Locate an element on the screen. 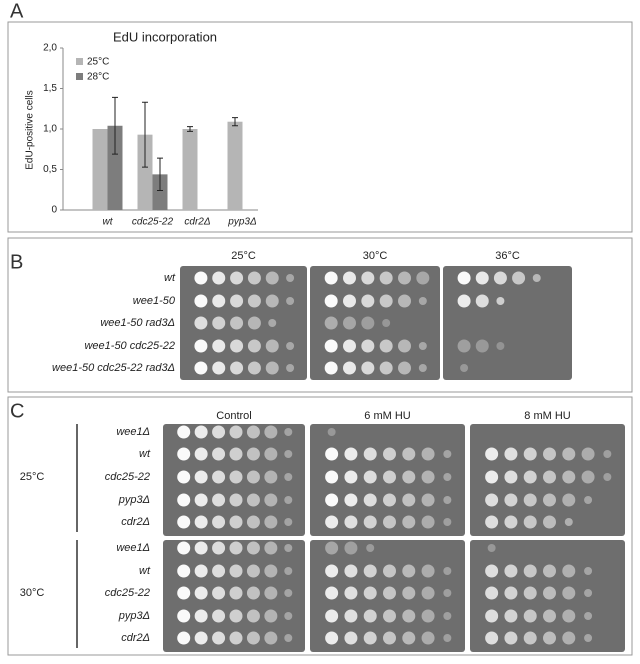 The width and height of the screenshot is (640, 664). chart-title: EdU incorporation is located at coordinates (165, 36).